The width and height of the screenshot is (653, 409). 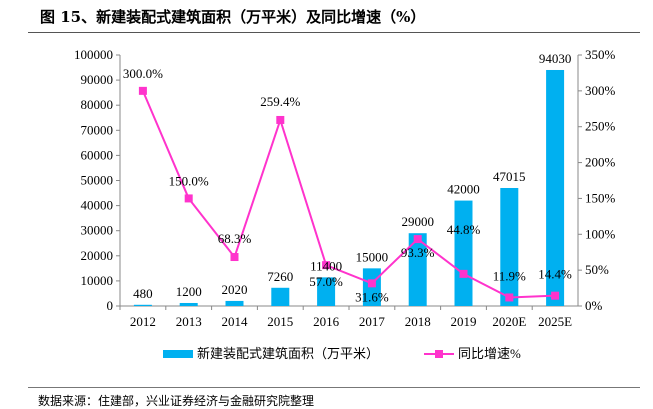 What do you see at coordinates (555, 58) in the screenshot?
I see `bar-data-label: 94030` at bounding box center [555, 58].